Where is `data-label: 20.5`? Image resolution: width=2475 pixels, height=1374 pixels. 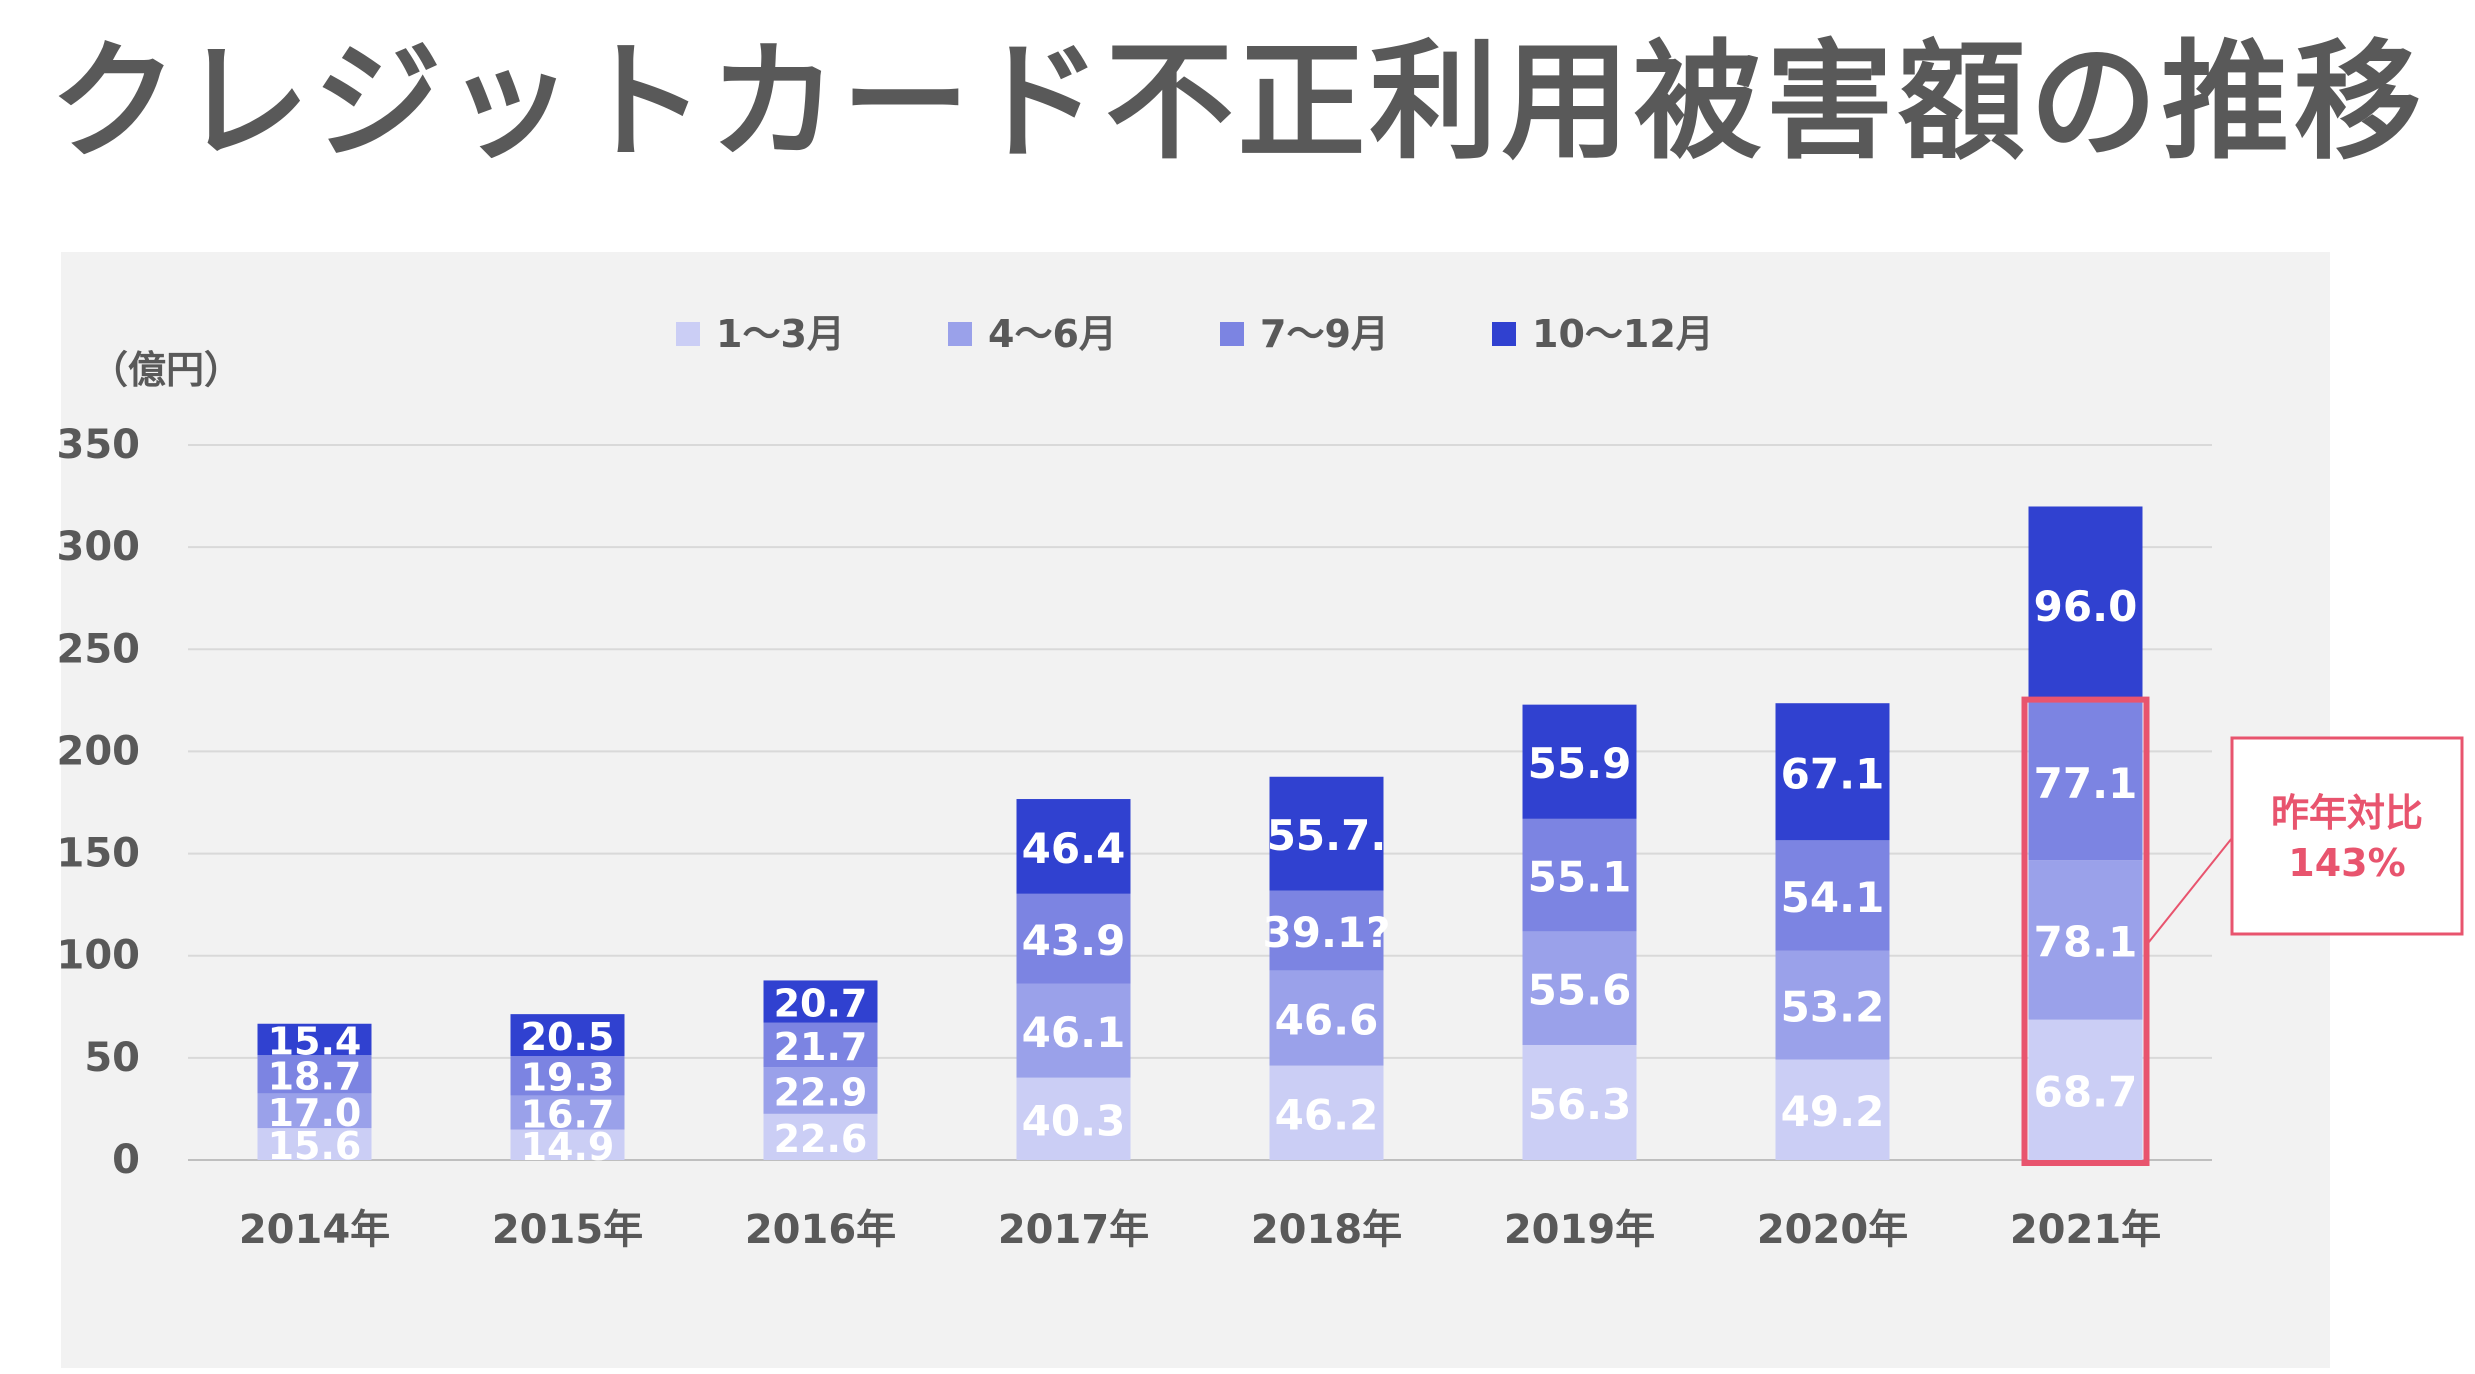 data-label: 20.5 is located at coordinates (568, 1037).